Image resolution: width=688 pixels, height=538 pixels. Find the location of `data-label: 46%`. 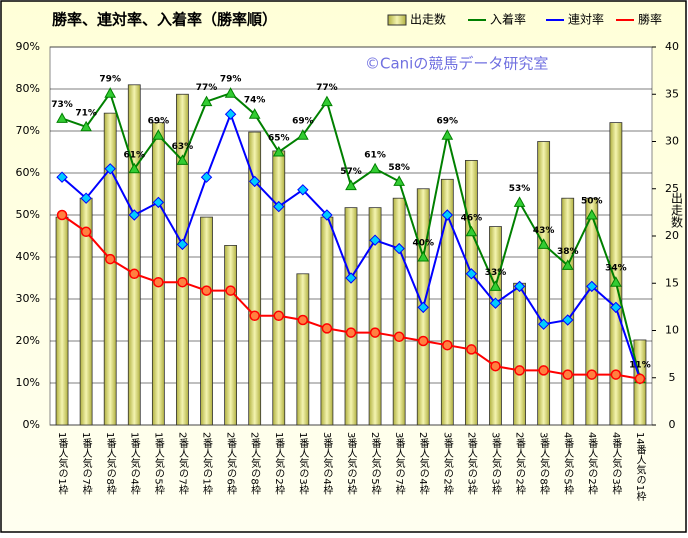

data-label: 46% is located at coordinates (472, 218).